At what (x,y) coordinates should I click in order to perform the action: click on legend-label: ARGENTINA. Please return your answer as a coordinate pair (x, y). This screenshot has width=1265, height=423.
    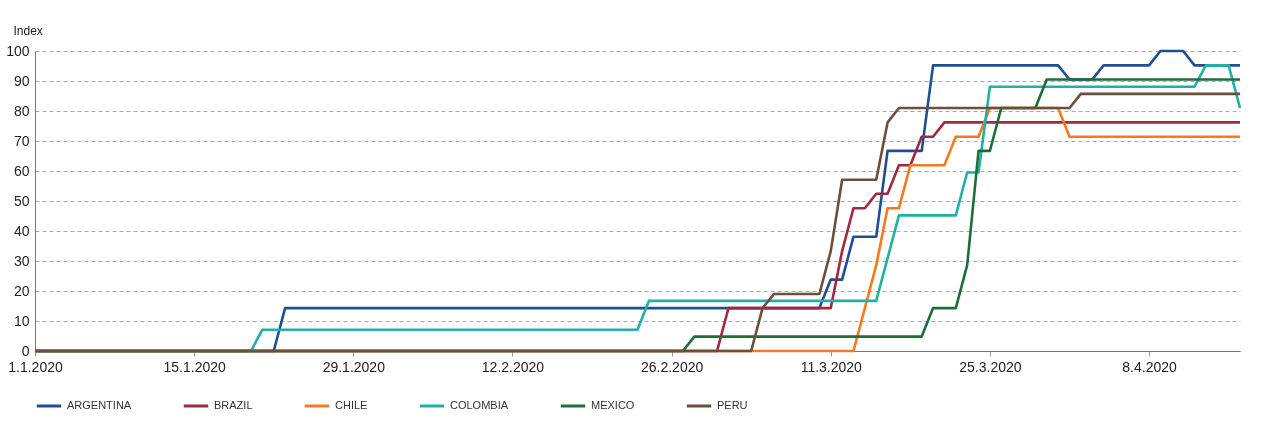
    Looking at the image, I should click on (99, 405).